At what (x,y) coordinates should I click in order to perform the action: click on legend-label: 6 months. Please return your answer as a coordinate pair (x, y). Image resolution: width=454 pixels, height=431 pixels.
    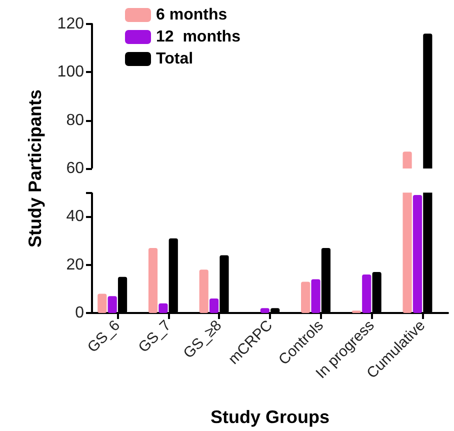
    Looking at the image, I should click on (192, 15).